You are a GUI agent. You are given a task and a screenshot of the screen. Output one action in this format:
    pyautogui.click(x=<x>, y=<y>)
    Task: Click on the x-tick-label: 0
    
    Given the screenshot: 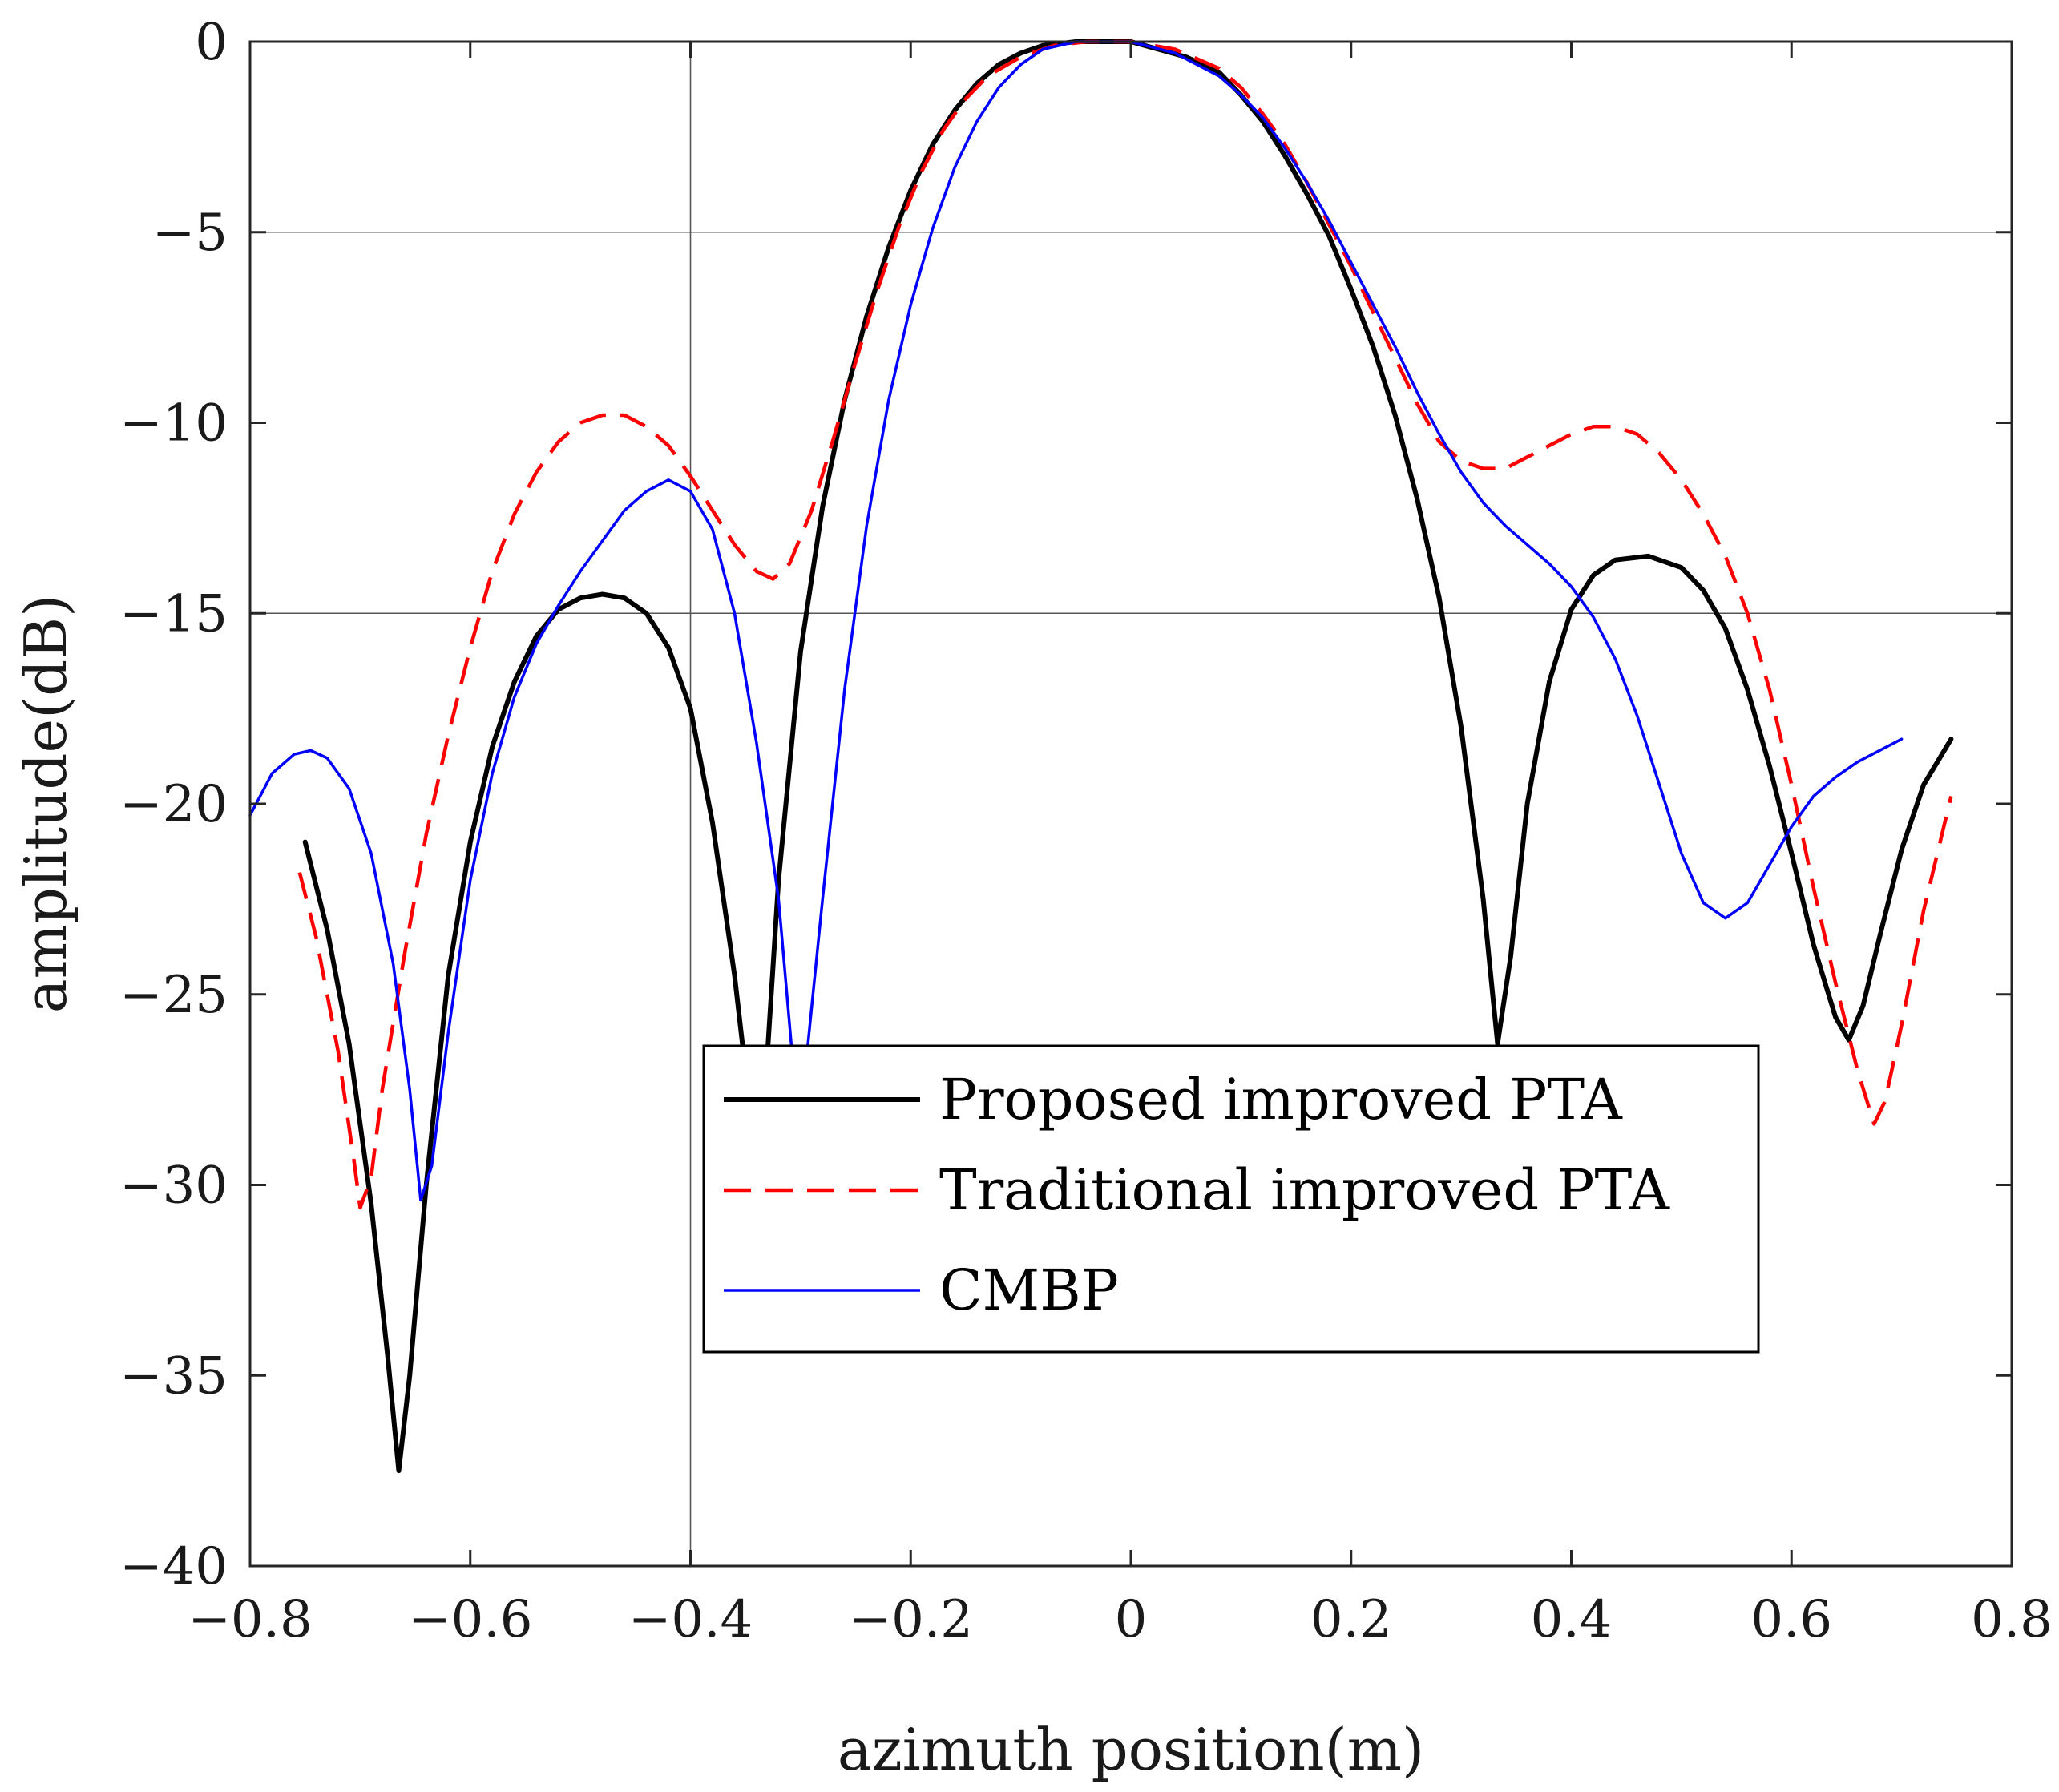 What is the action you would take?
    pyautogui.click(x=1131, y=1620)
    